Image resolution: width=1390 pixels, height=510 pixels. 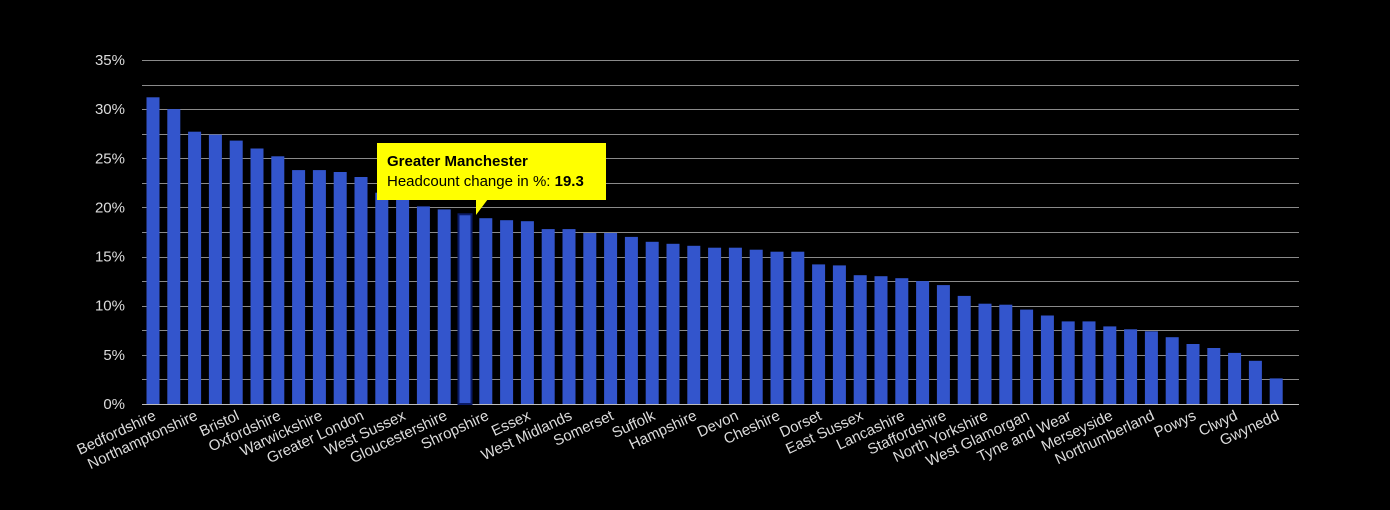 What do you see at coordinates (110, 232) in the screenshot?
I see `y-axis-ticks: 0% 5% 10% 15% 20% 25% 30% 35%` at bounding box center [110, 232].